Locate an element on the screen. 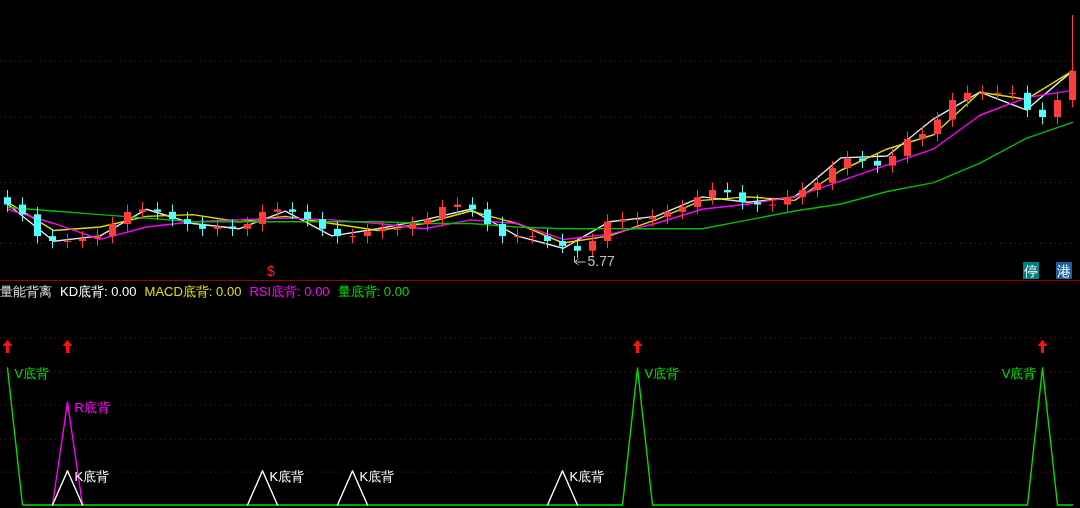 The width and height of the screenshot is (1080, 508). chart-title: 量能背离 is located at coordinates (26, 291).